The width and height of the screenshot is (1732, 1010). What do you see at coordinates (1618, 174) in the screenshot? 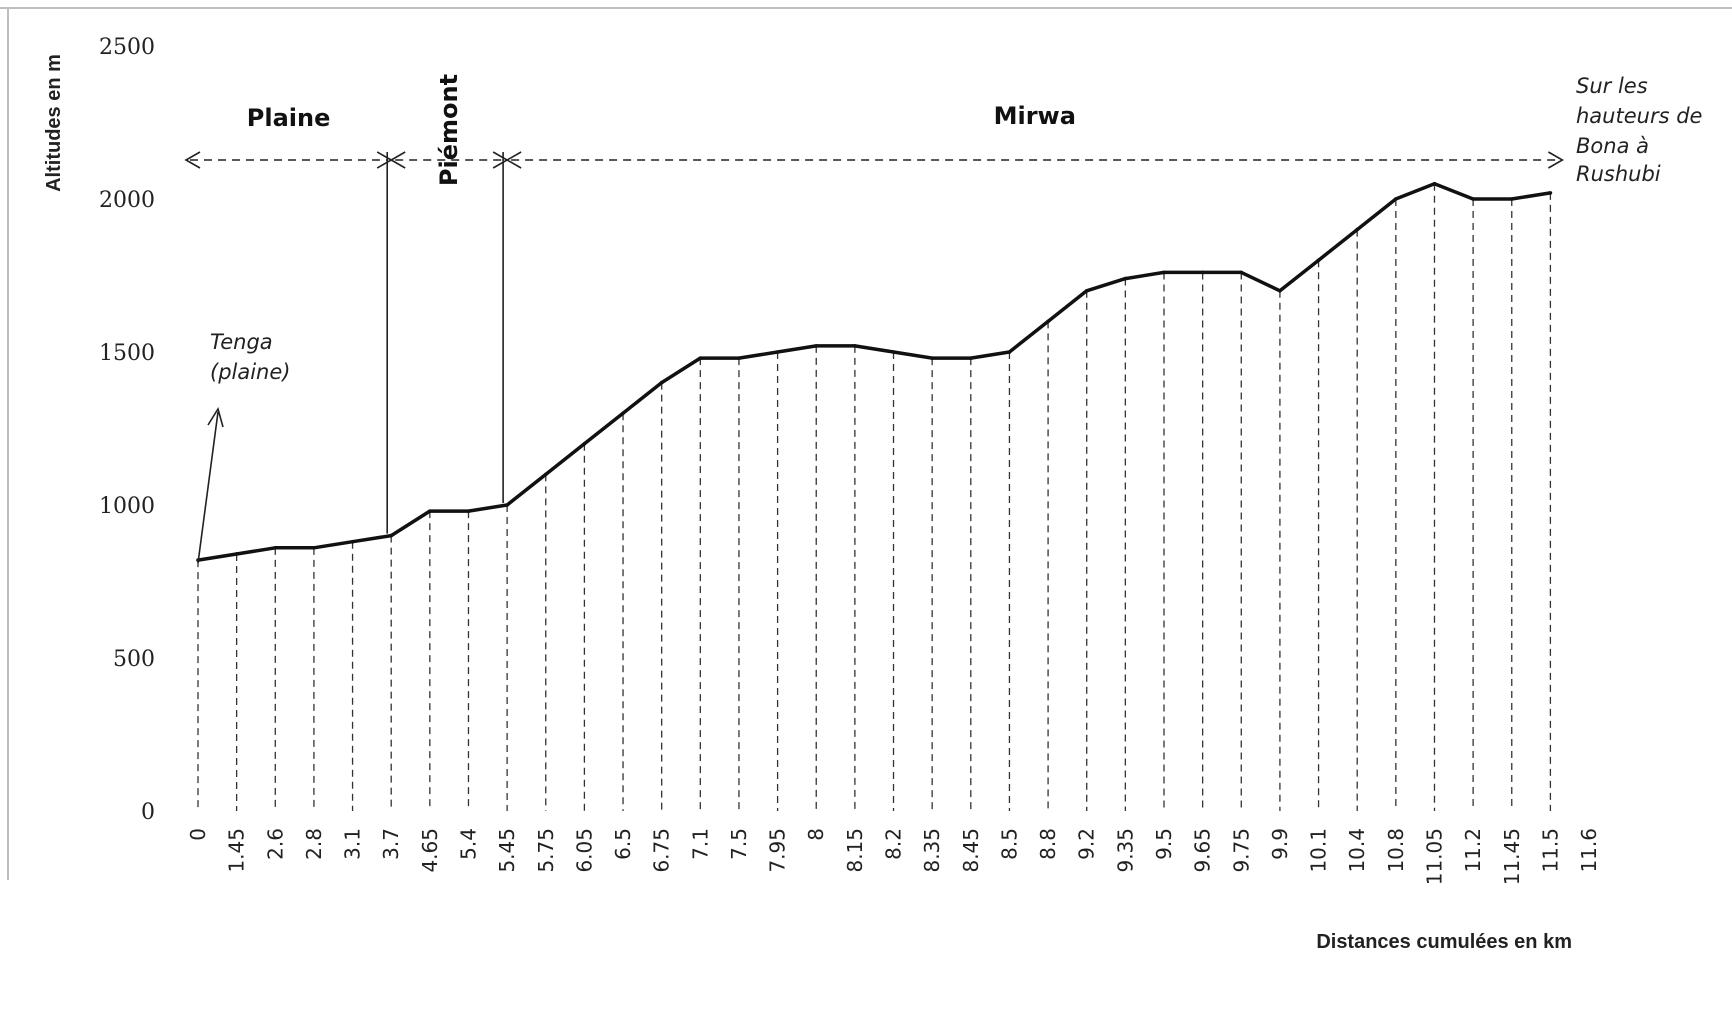
I see `end-annotation-line-4: Rushubi` at bounding box center [1618, 174].